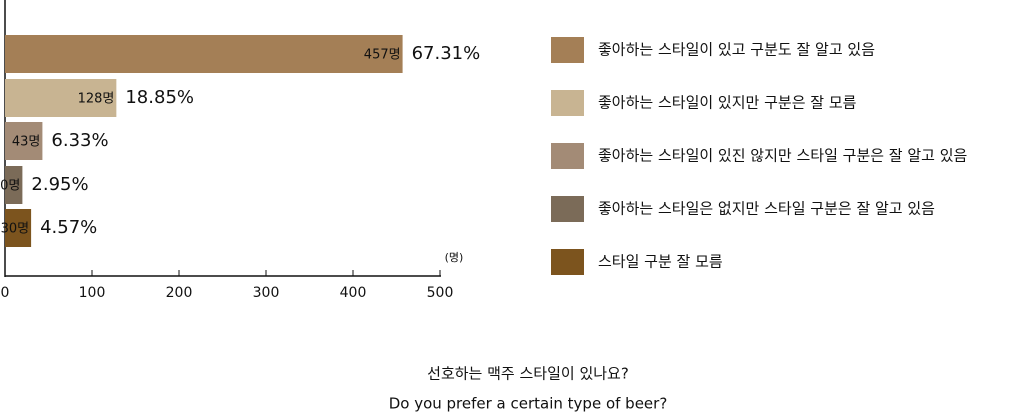 This screenshot has height=415, width=1018. What do you see at coordinates (179, 293) in the screenshot?
I see `x-tick-label: 200` at bounding box center [179, 293].